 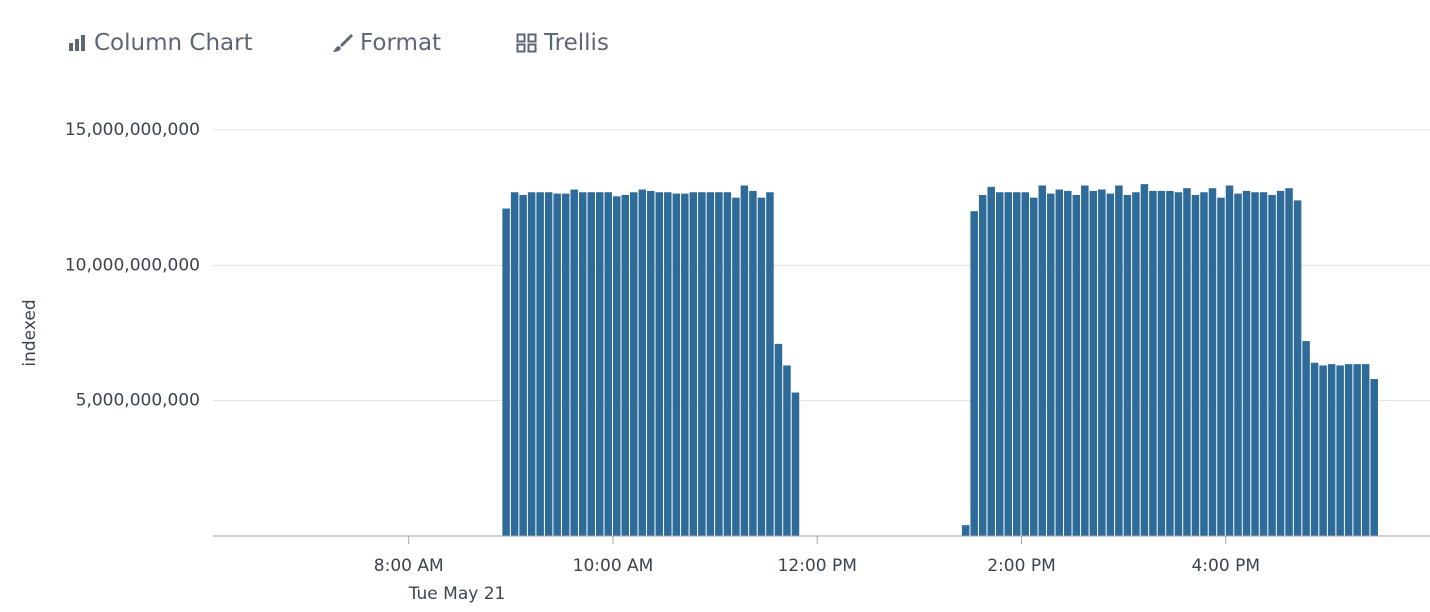 What do you see at coordinates (173, 43) in the screenshot?
I see `column-chart-label: Column Chart` at bounding box center [173, 43].